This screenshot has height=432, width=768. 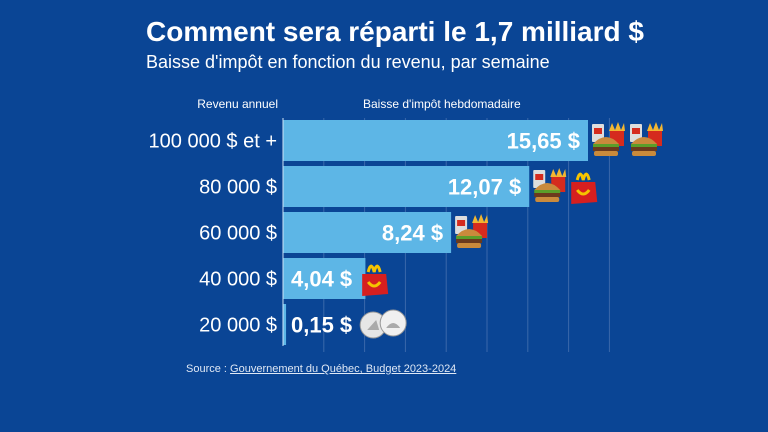 I want to click on value-header: Baisse d'impôt hebdomadaire, so click(x=442, y=104).